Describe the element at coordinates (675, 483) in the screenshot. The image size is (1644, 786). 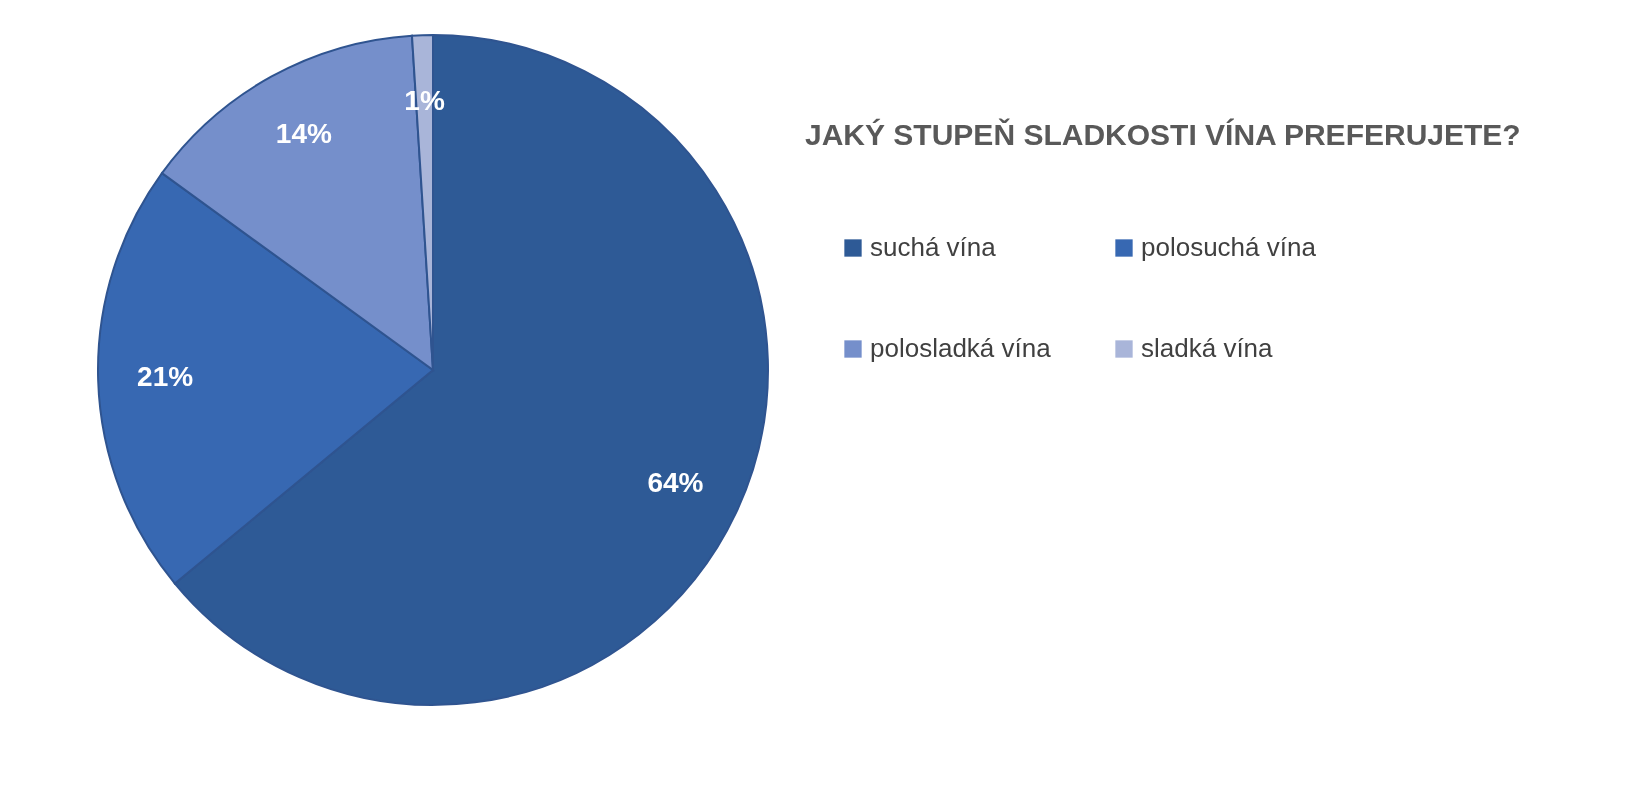
I see `data-label: 64%` at that location.